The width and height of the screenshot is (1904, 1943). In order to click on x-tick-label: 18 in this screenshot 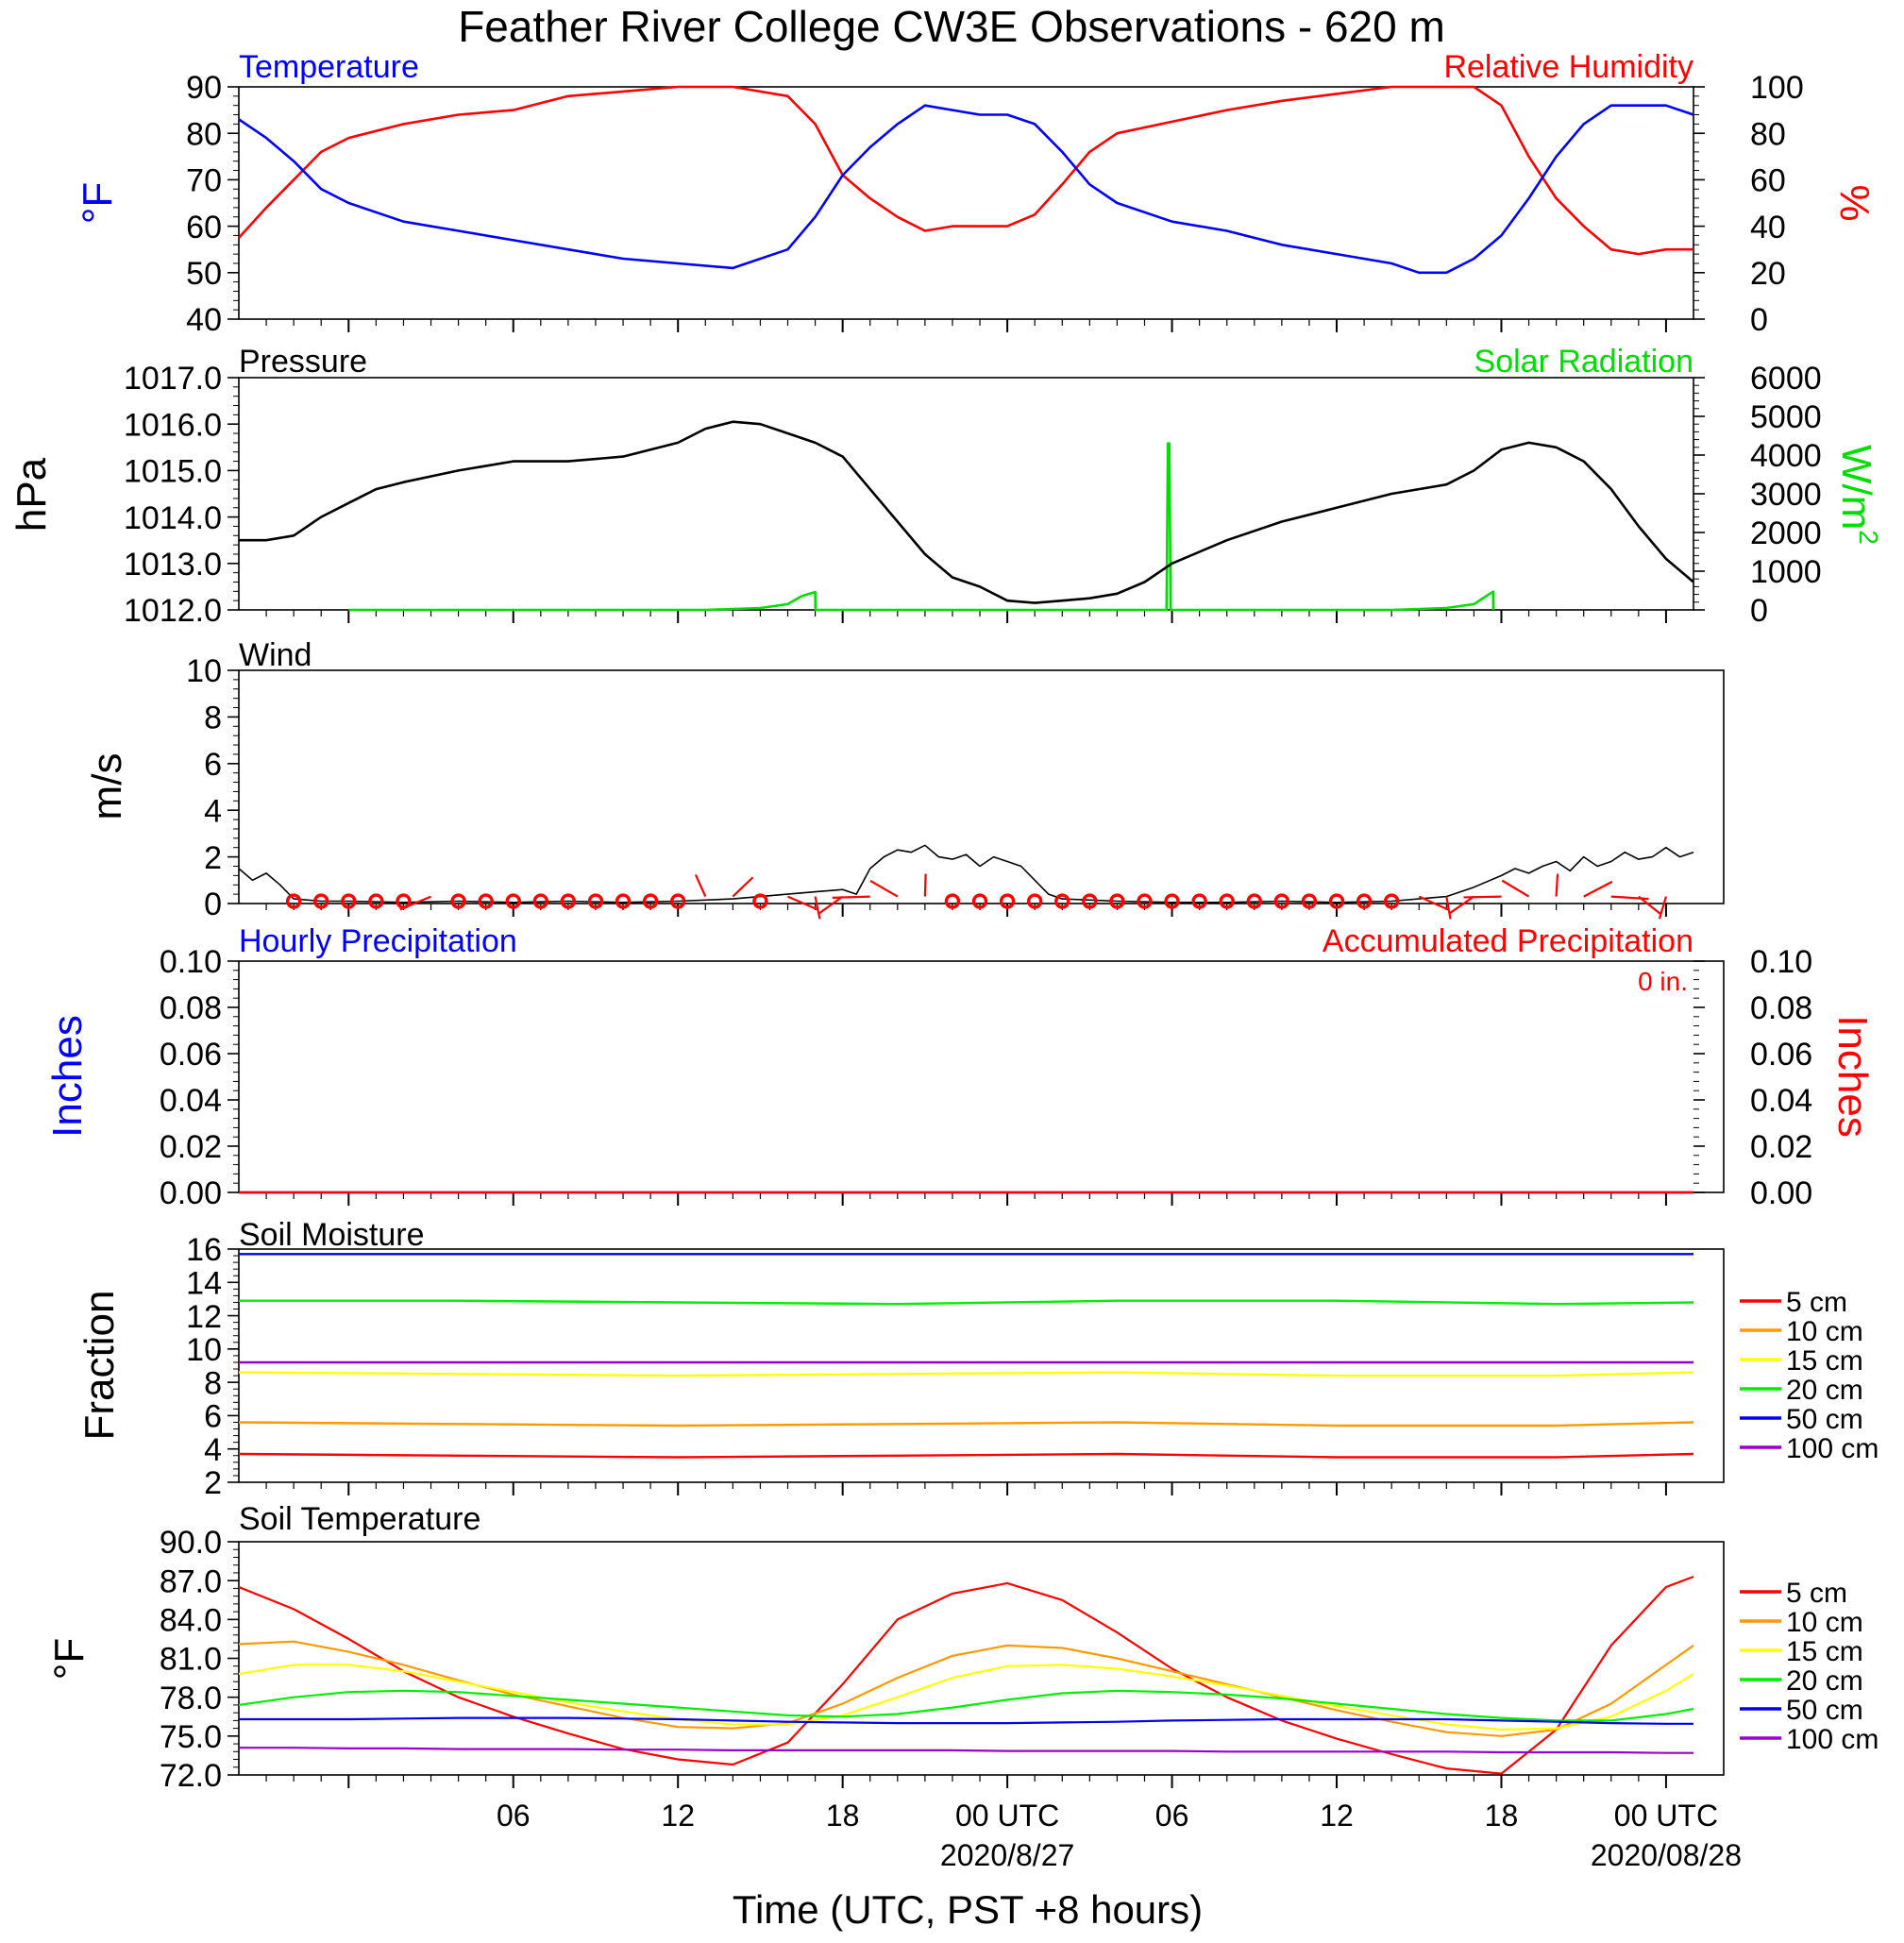, I will do `click(1502, 1816)`.